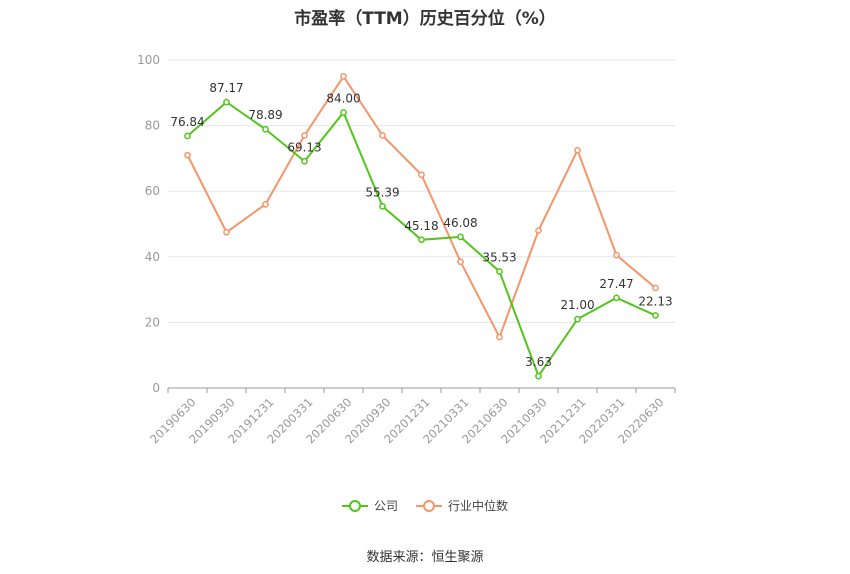 The height and width of the screenshot is (574, 850). I want to click on legend-marker-company, so click(354, 506).